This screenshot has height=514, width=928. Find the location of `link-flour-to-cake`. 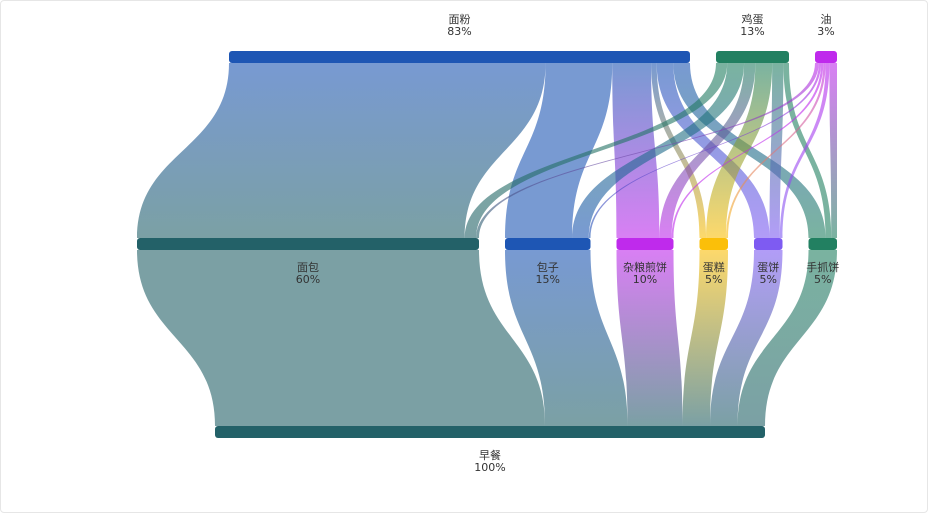

link-flour-to-cake is located at coordinates (679, 150).